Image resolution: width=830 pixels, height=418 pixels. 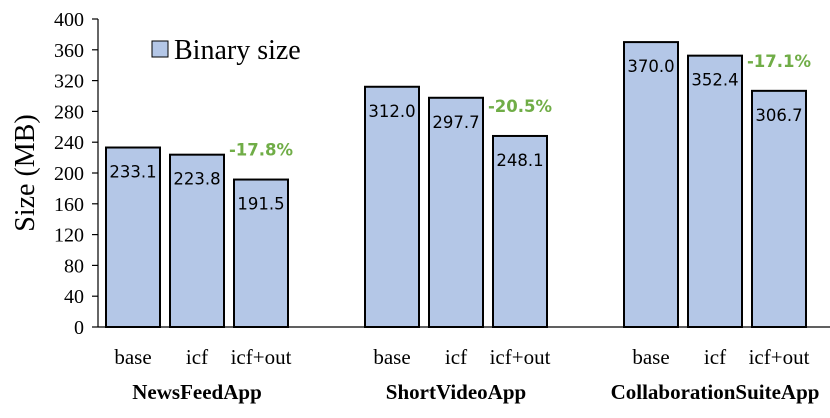 What do you see at coordinates (778, 115) in the screenshot?
I see `data-label: 306.7` at bounding box center [778, 115].